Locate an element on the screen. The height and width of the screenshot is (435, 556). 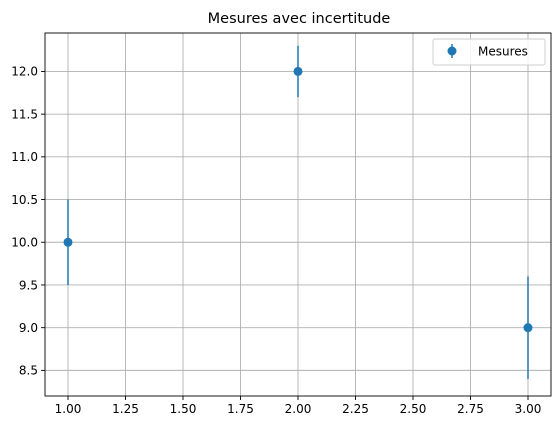
x-axis: 1.00 1.25 1.50 1.75 2.00 2.25 2.50 2.75 3.00 is located at coordinates (298, 406).